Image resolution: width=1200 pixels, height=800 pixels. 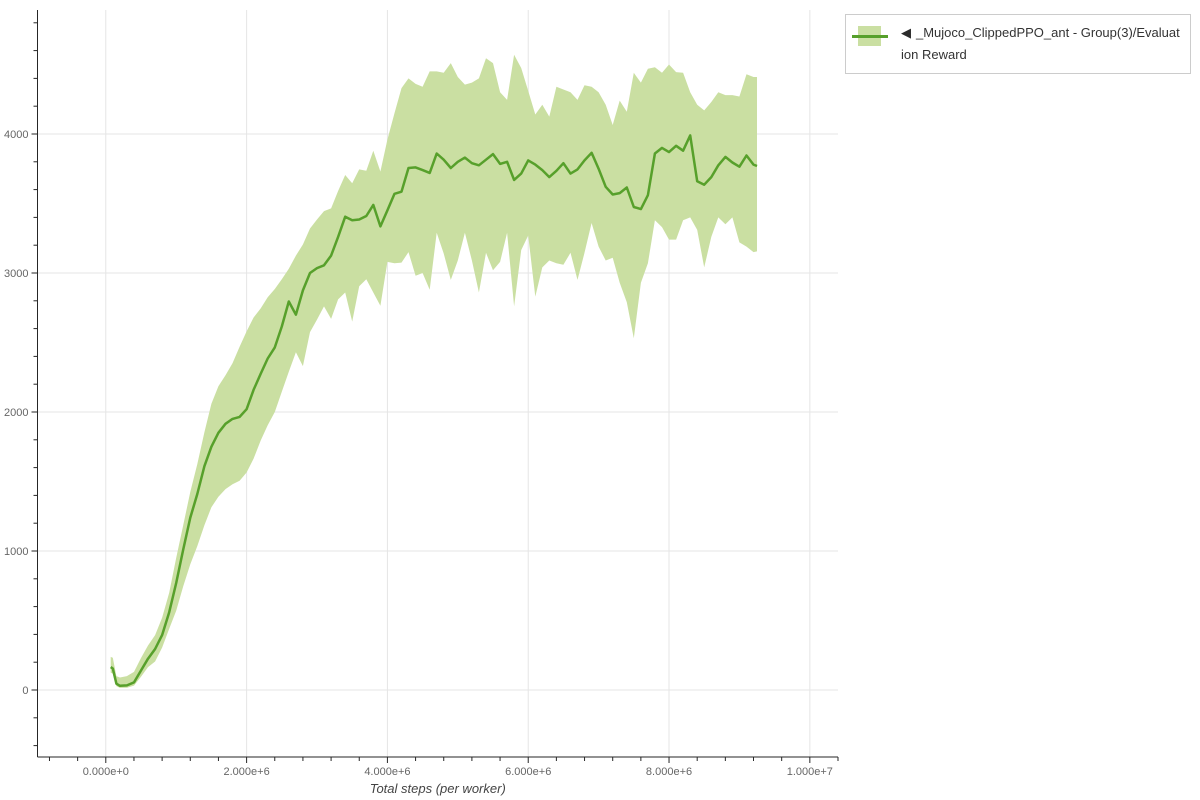 I want to click on y-tick-label: 1000, so click(x=16, y=552).